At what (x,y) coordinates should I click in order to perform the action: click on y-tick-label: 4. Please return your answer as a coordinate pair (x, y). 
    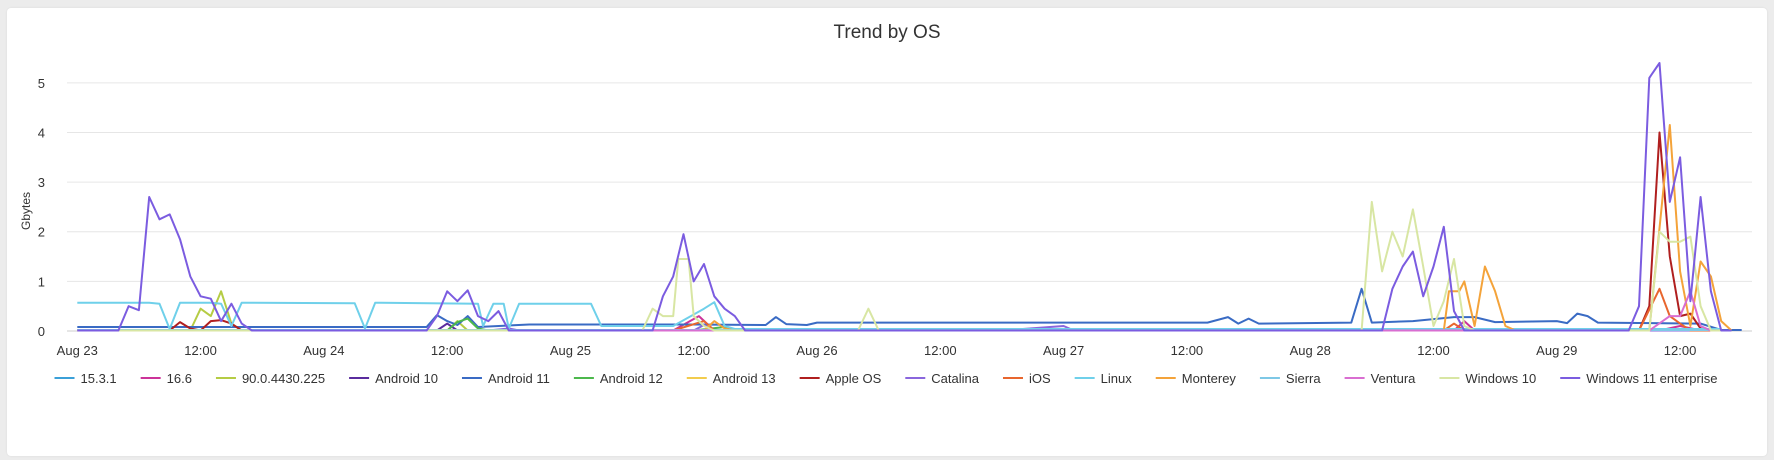
    Looking at the image, I should click on (41, 132).